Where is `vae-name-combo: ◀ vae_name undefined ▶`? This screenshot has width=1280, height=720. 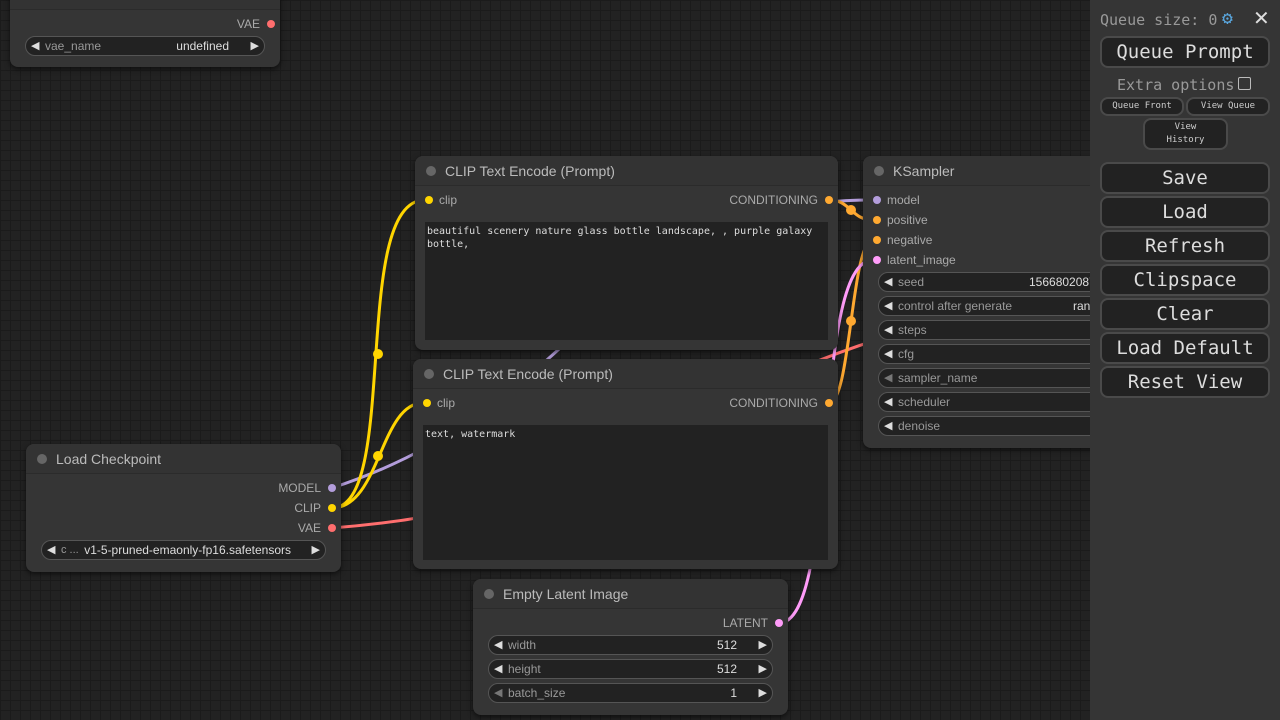
vae-name-combo: ◀ vae_name undefined ▶ is located at coordinates (145, 46).